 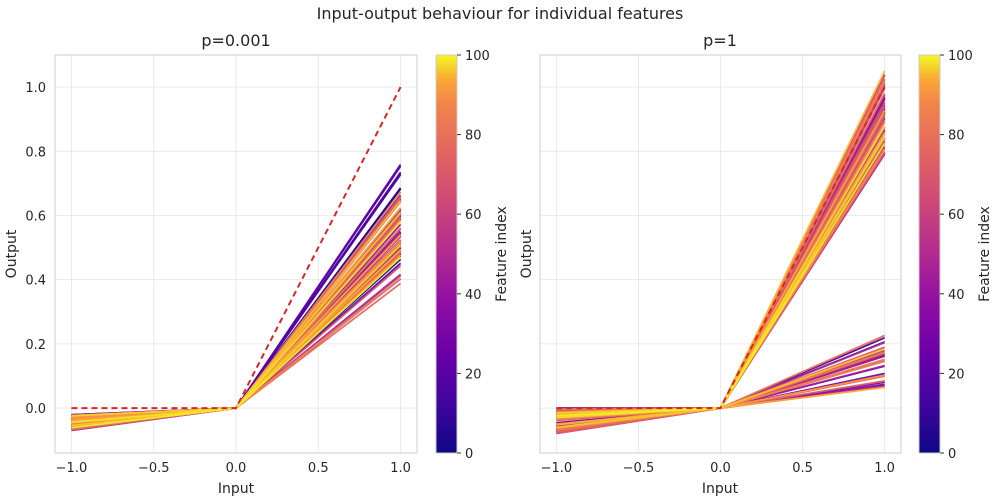 I want to click on panel-title: p=1, so click(x=720, y=40).